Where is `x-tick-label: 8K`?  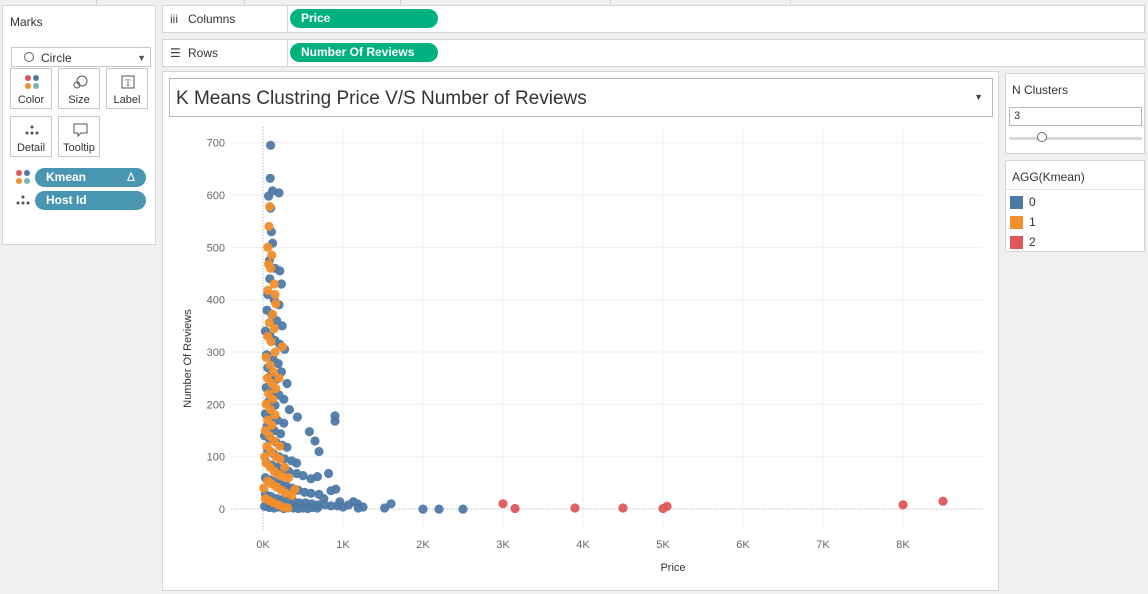
x-tick-label: 8K is located at coordinates (903, 545).